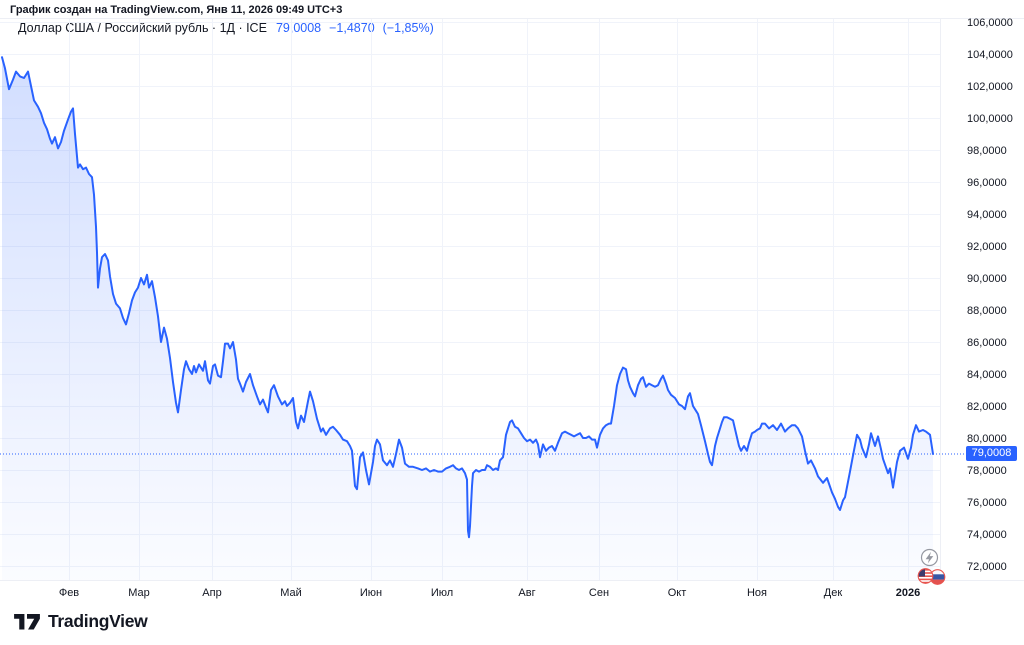 The width and height of the screenshot is (1024, 645). I want to click on y-tick-label: 74,0000, so click(987, 535).